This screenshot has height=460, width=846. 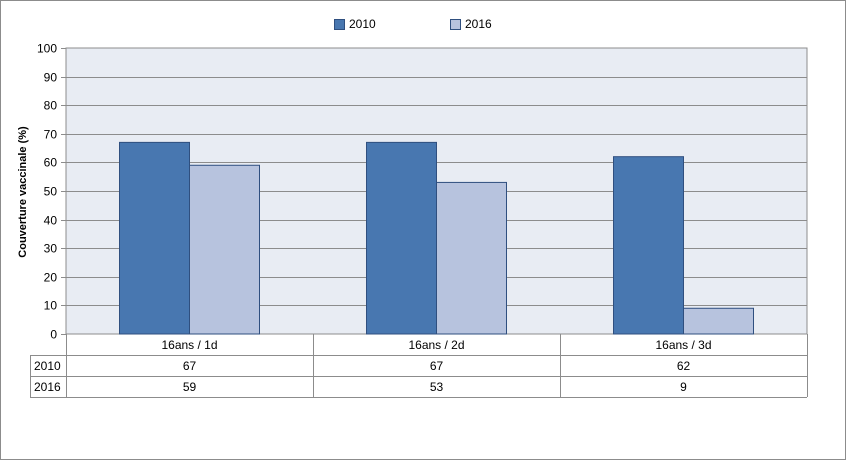 I want to click on table-series-label: 2016, so click(x=47, y=387).